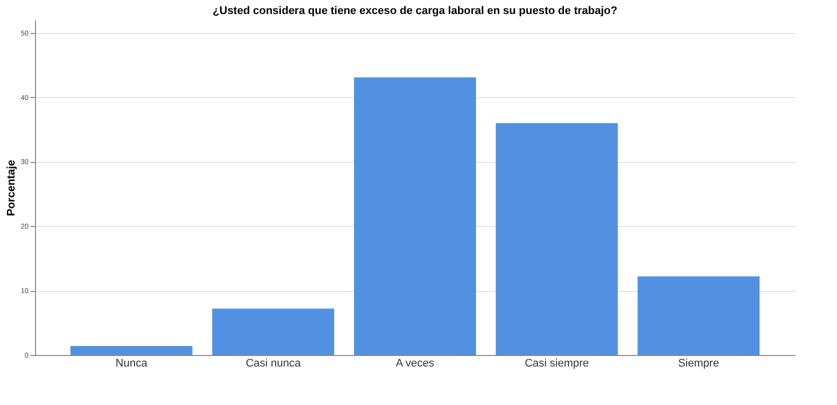  I want to click on chart-title: ¿Usted considera que tiene exceso de carga laboral en su puesto de trabajo?, so click(415, 11).